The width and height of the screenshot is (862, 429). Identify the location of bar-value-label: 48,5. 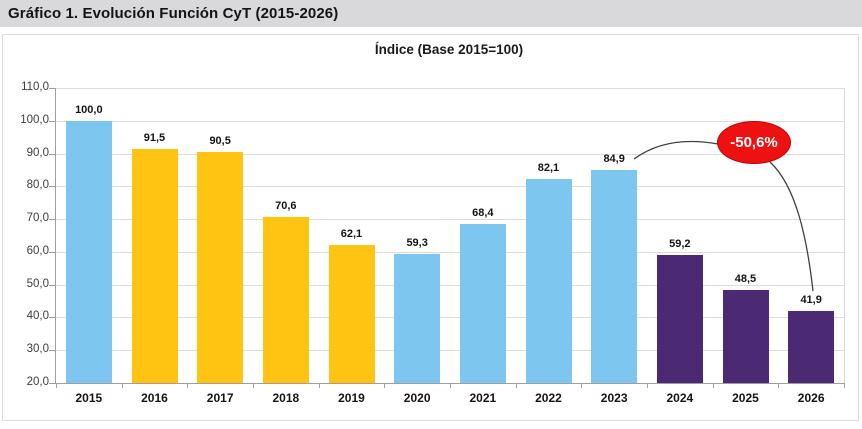
(745, 278).